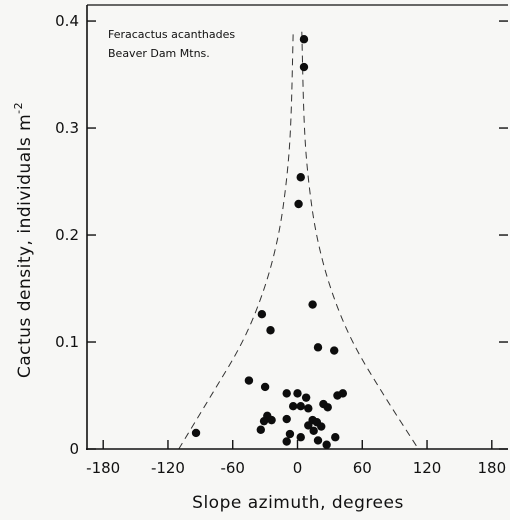 This screenshot has height=520, width=510. I want to click on y-tick-label: 0, so click(74, 449).